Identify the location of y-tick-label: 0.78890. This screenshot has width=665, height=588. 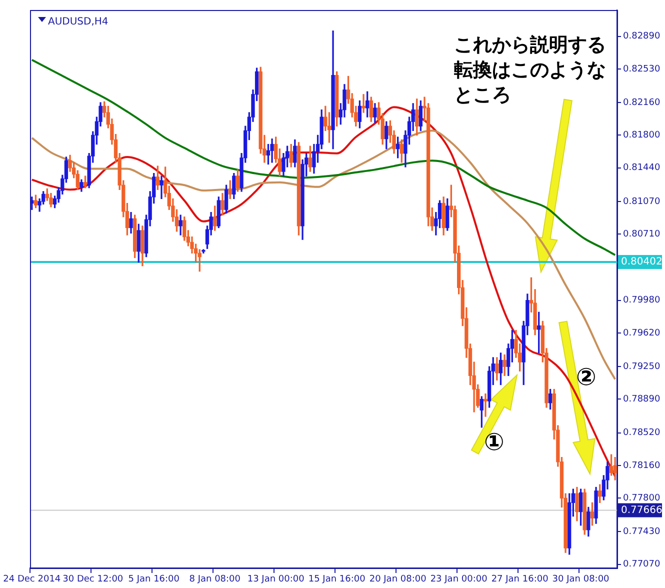
(641, 399).